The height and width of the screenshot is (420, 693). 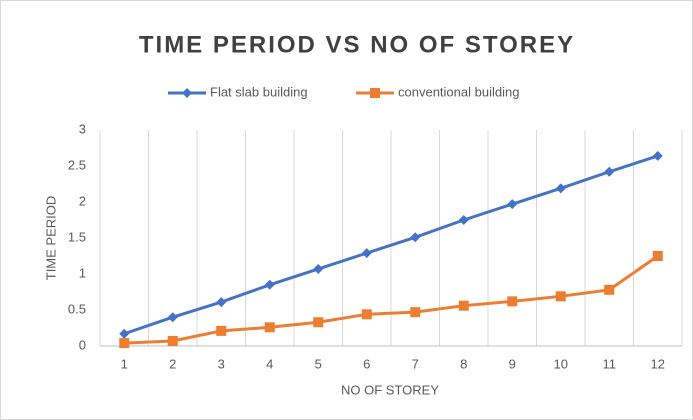 What do you see at coordinates (221, 363) in the screenshot?
I see `x-tick-label: 3` at bounding box center [221, 363].